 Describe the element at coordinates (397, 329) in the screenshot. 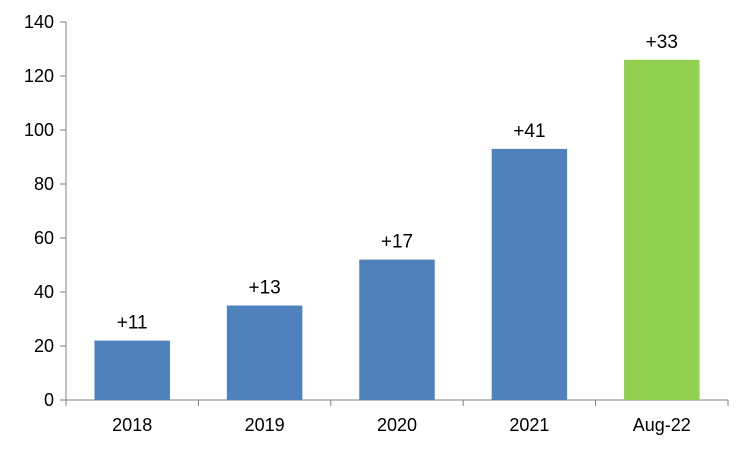

I see `bar-2020` at that location.